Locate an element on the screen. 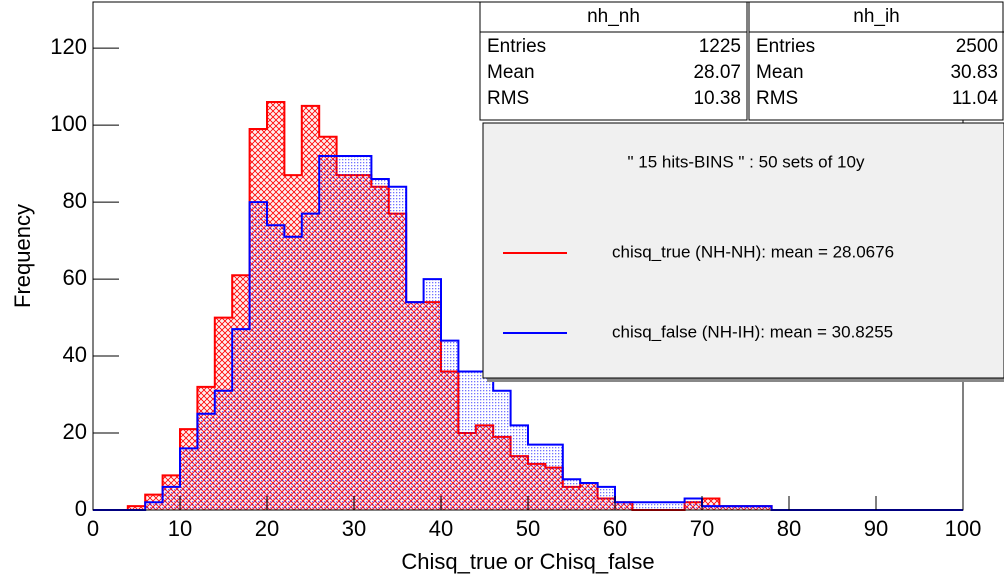 Image resolution: width=1004 pixels, height=581 pixels. x-tick-label: 60 is located at coordinates (615, 528).